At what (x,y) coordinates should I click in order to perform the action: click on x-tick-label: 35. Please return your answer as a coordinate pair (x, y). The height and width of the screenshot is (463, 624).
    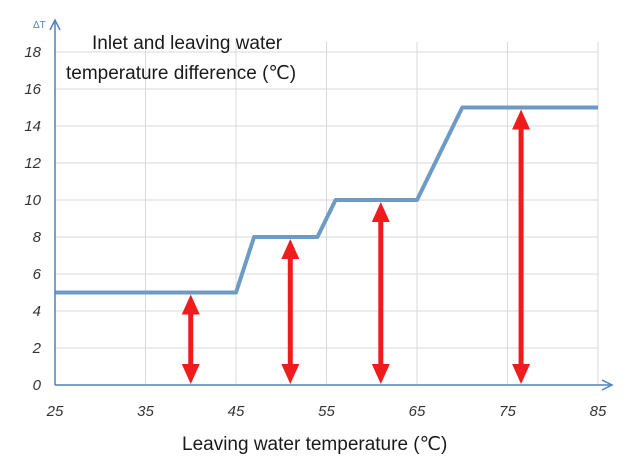
    Looking at the image, I should click on (145, 411).